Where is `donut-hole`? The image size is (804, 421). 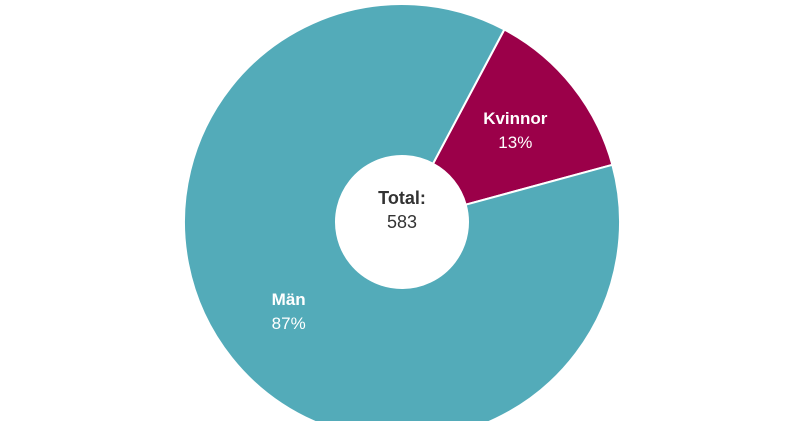 donut-hole is located at coordinates (402, 222).